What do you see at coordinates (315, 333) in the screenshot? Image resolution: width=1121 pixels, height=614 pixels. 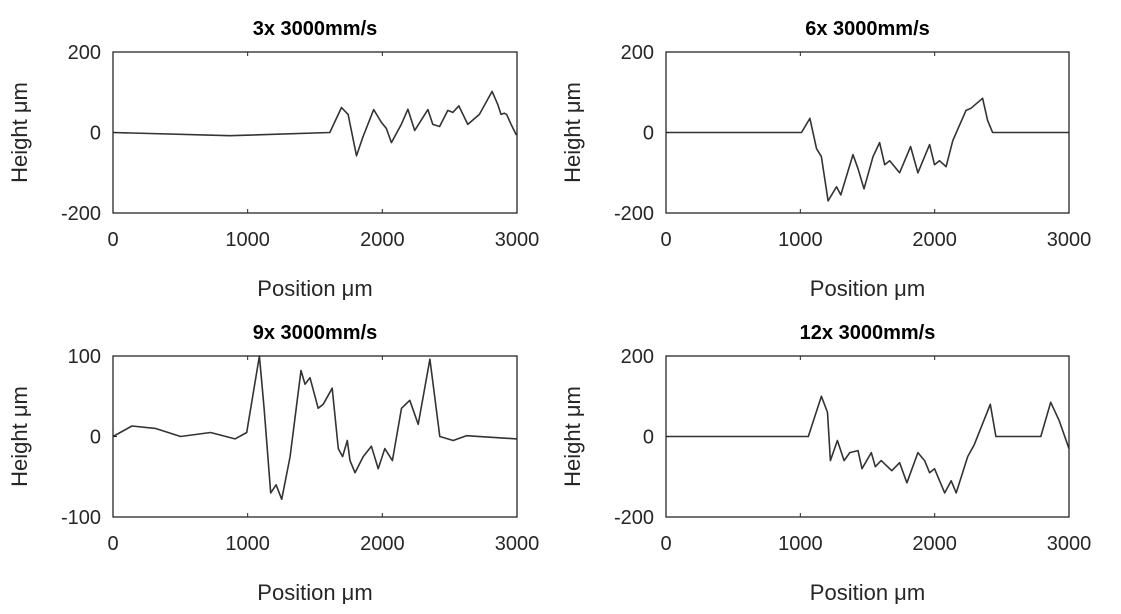 I see `subplot-title: 9x 3000mm/s` at bounding box center [315, 333].